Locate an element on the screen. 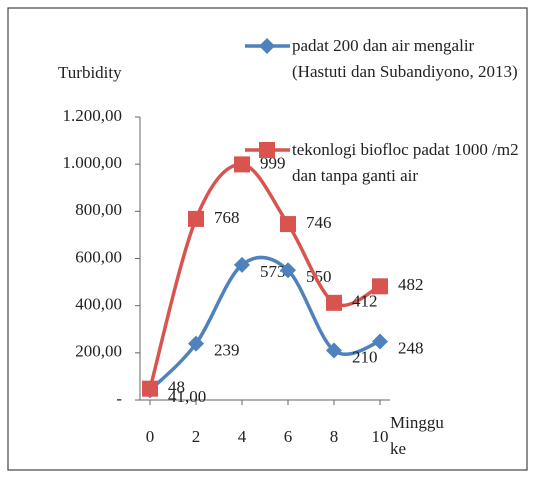 This screenshot has height=478, width=535. data-label: 239 is located at coordinates (227, 350).